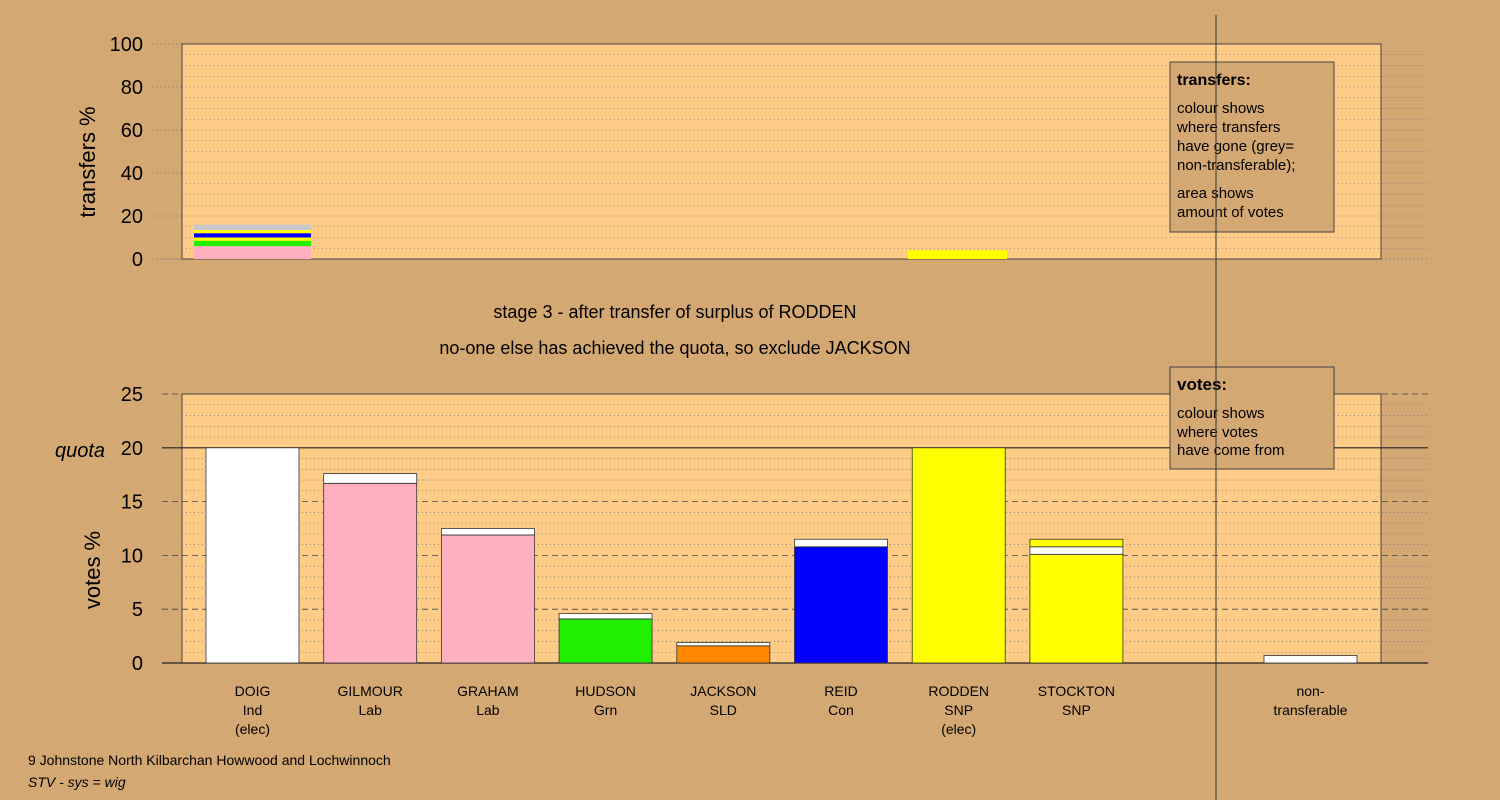  I want to click on vote-segment-doig, so click(252, 555).